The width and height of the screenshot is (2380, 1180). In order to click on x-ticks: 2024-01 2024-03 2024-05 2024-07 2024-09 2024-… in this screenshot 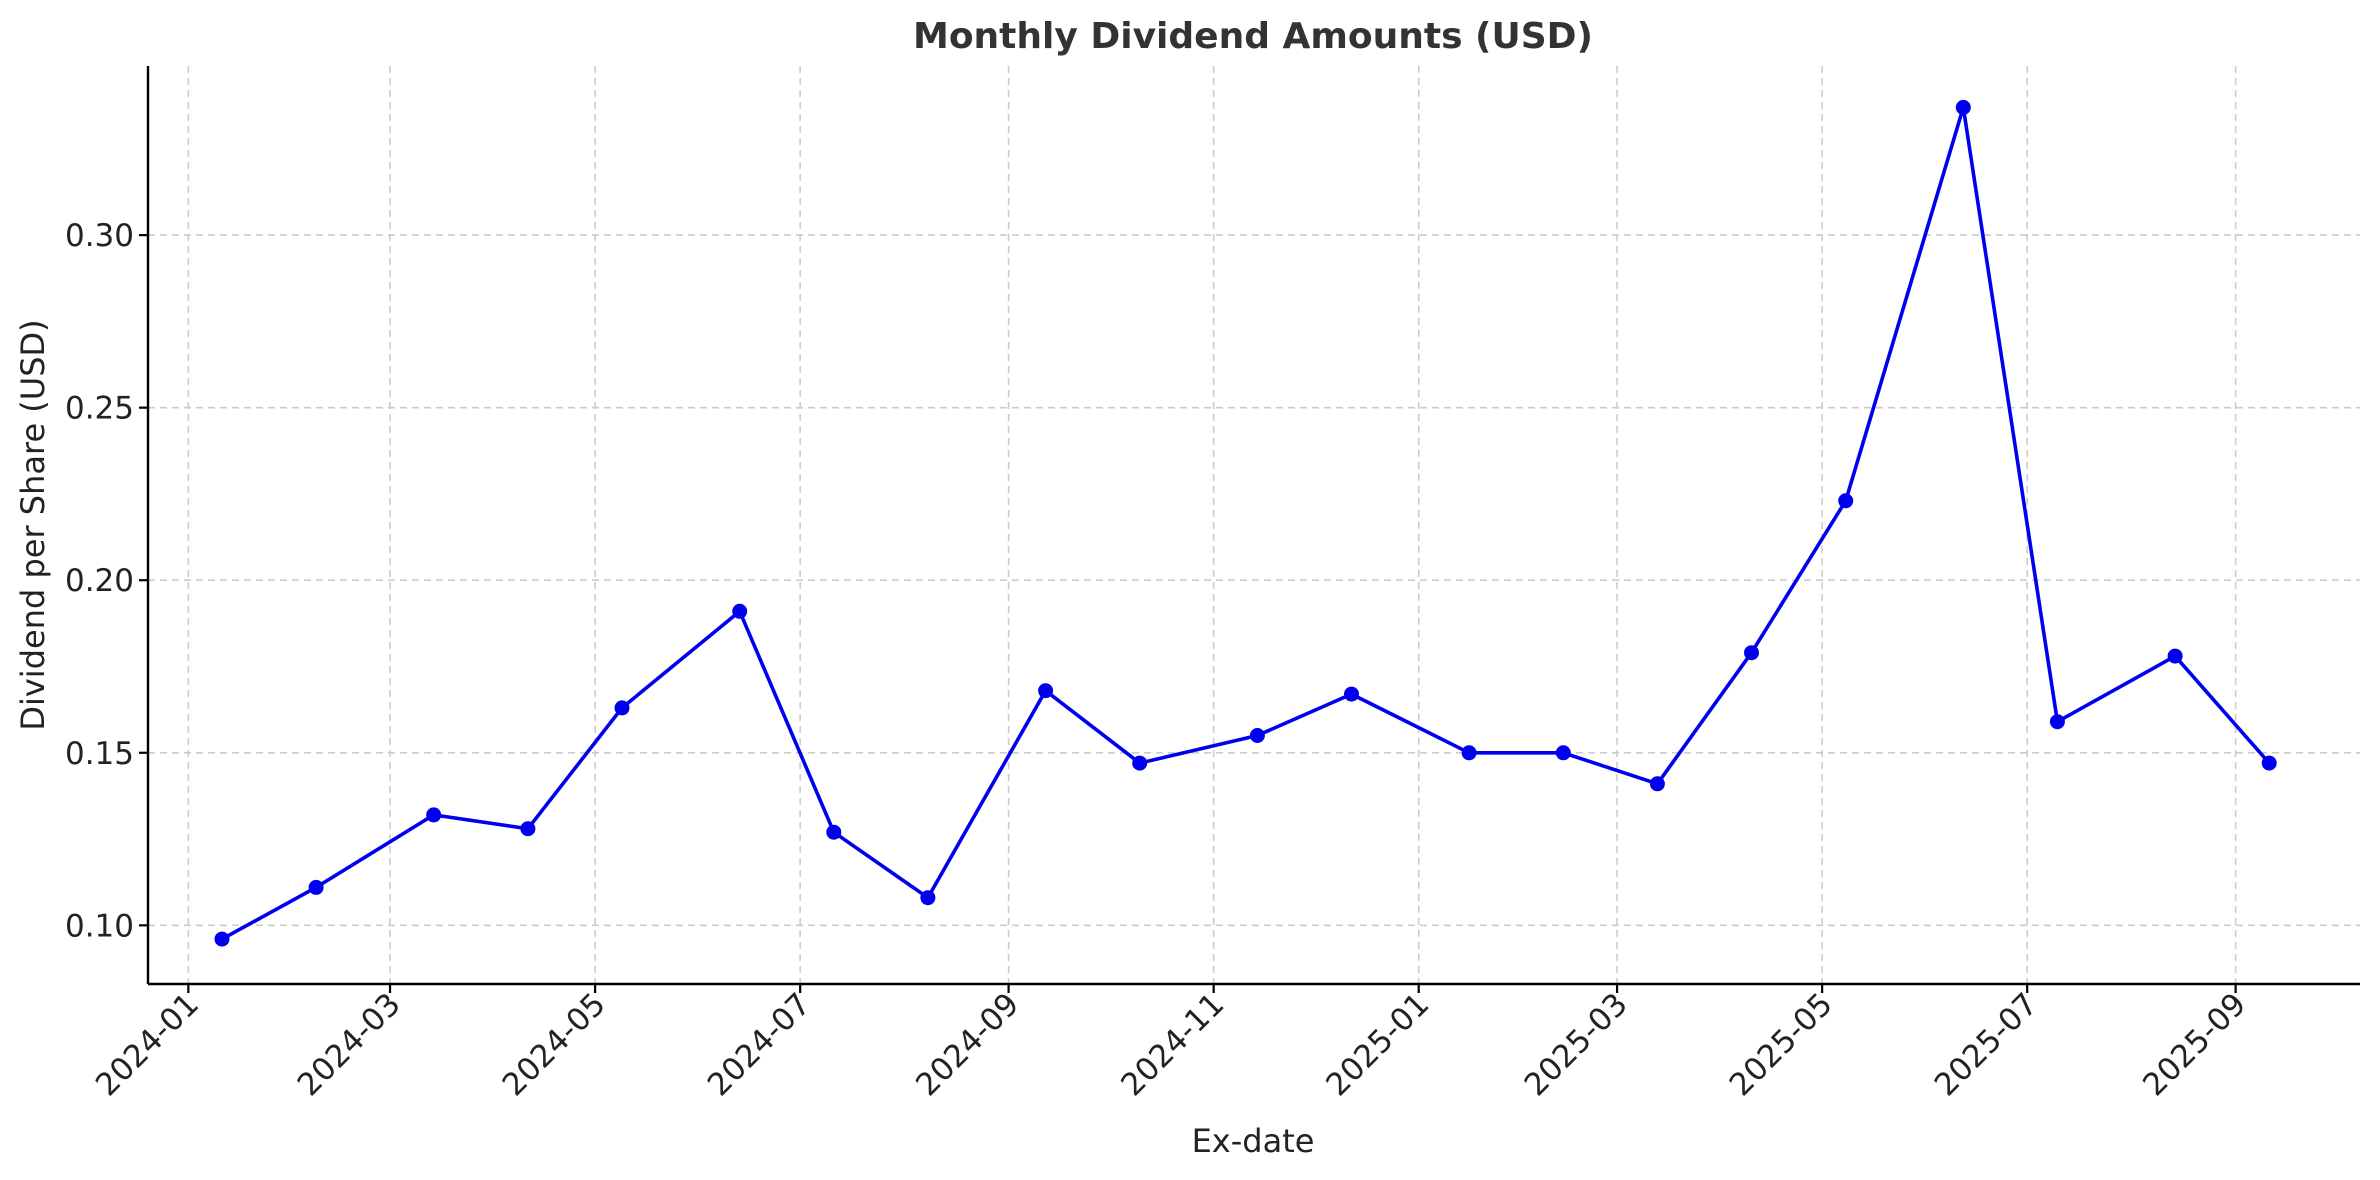, I will do `click(1171, 1043)`.